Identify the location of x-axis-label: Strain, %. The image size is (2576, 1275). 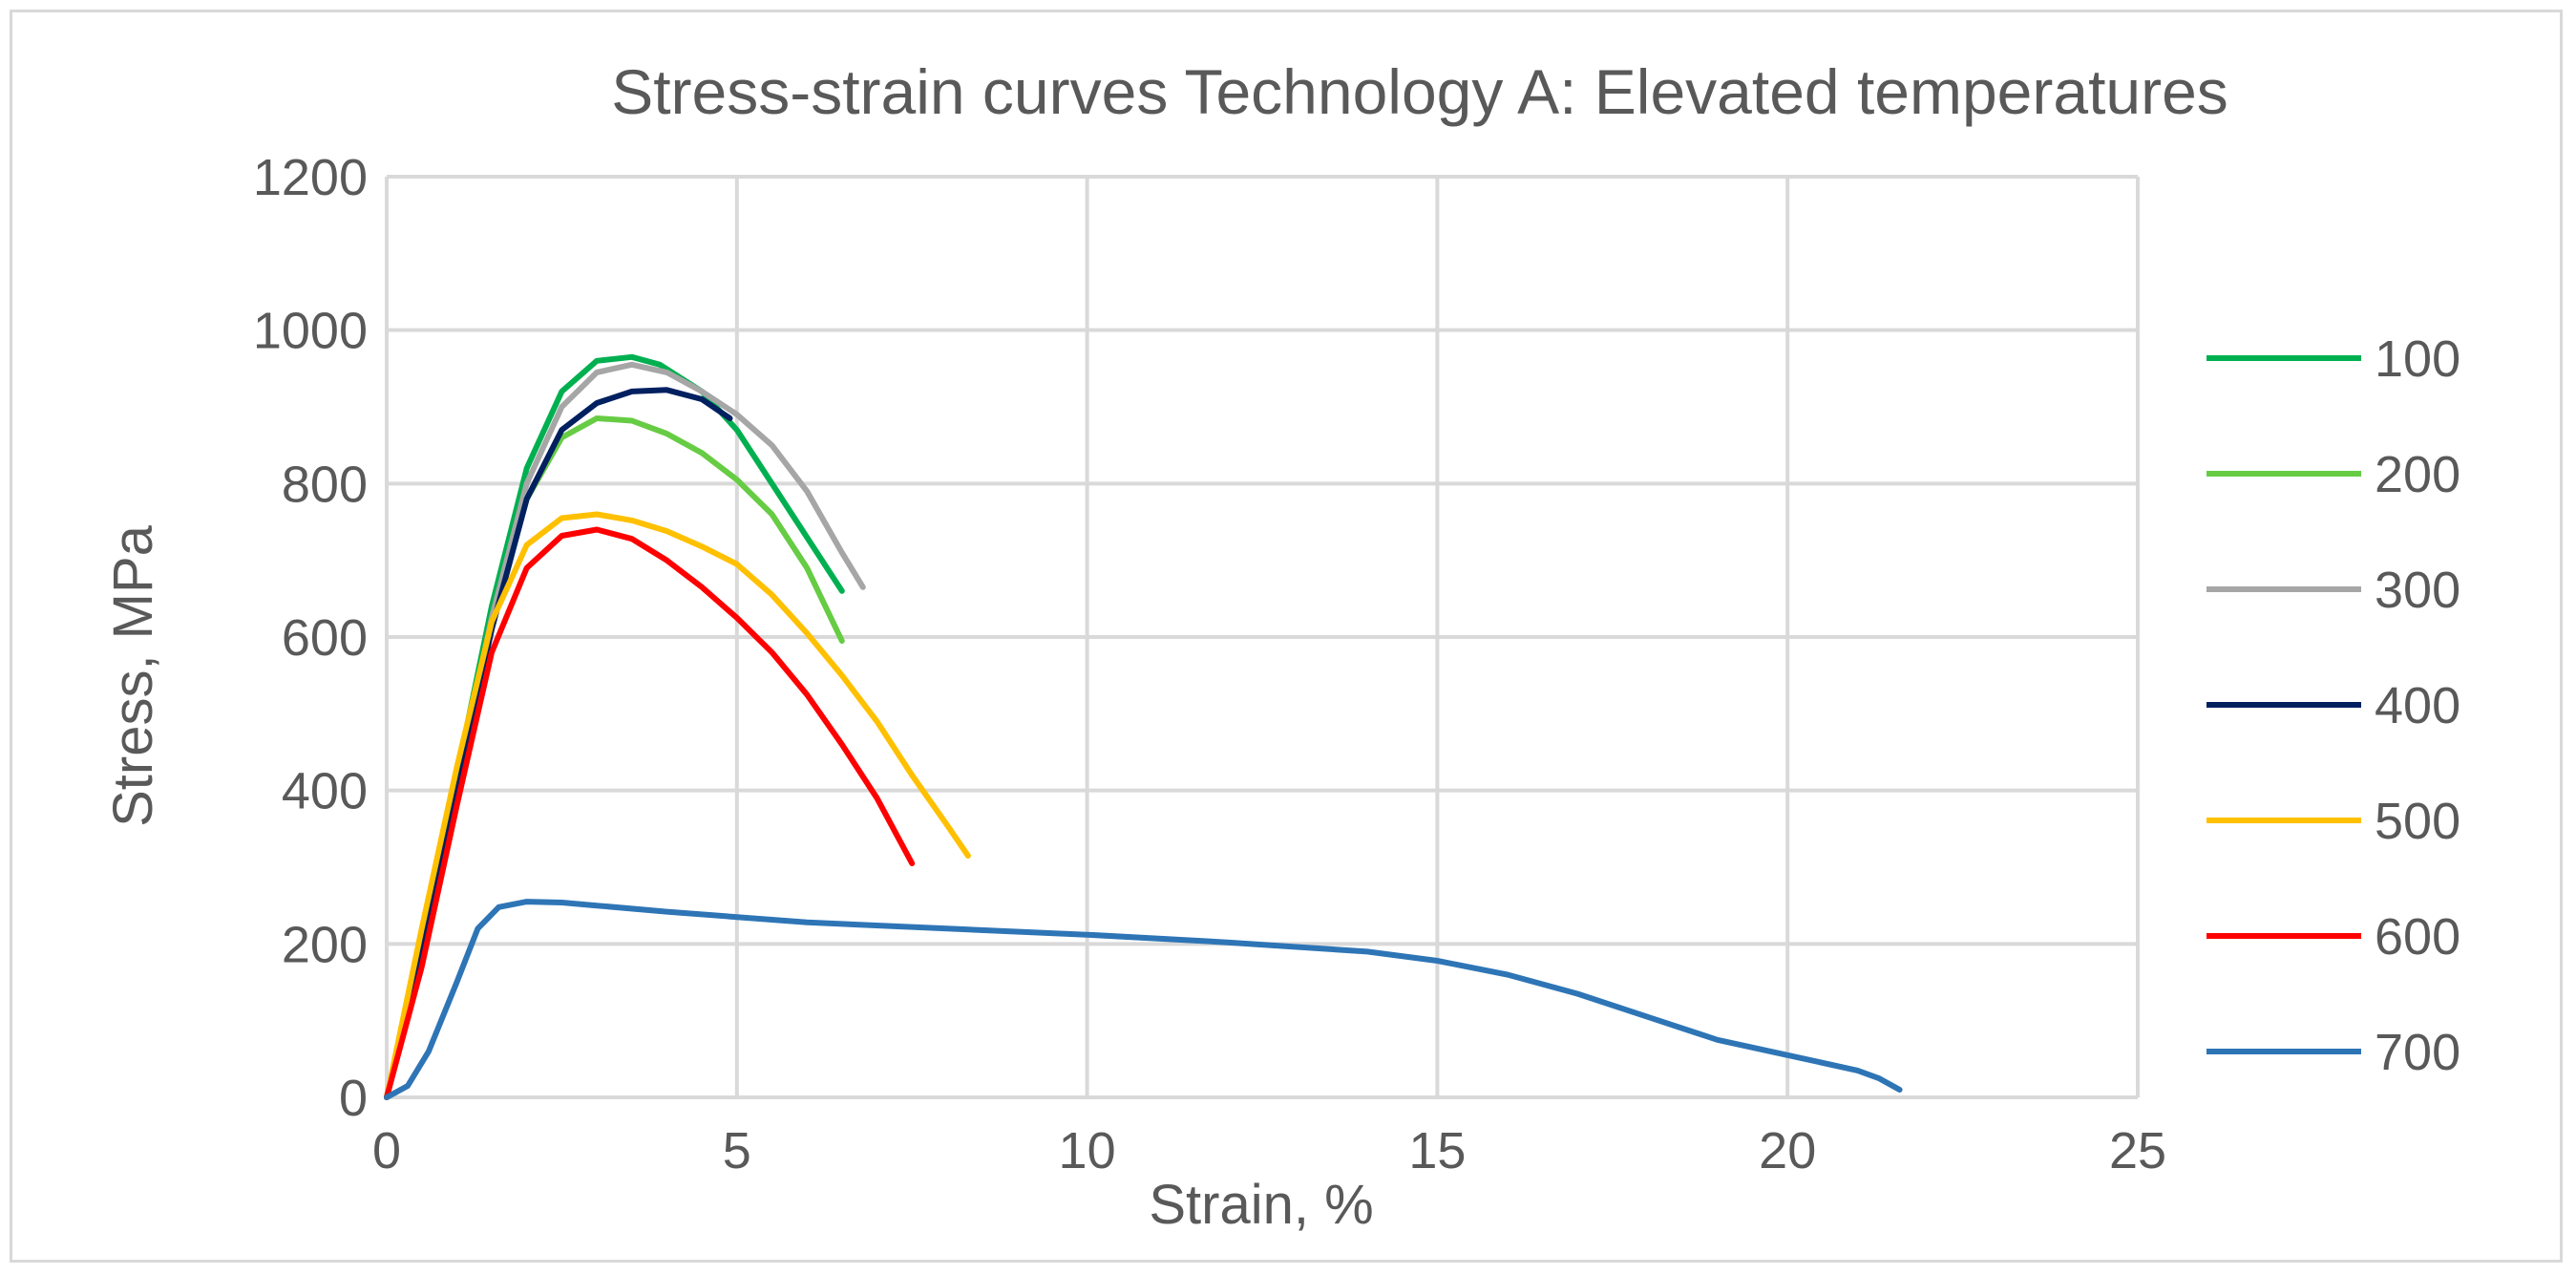
(1261, 1205).